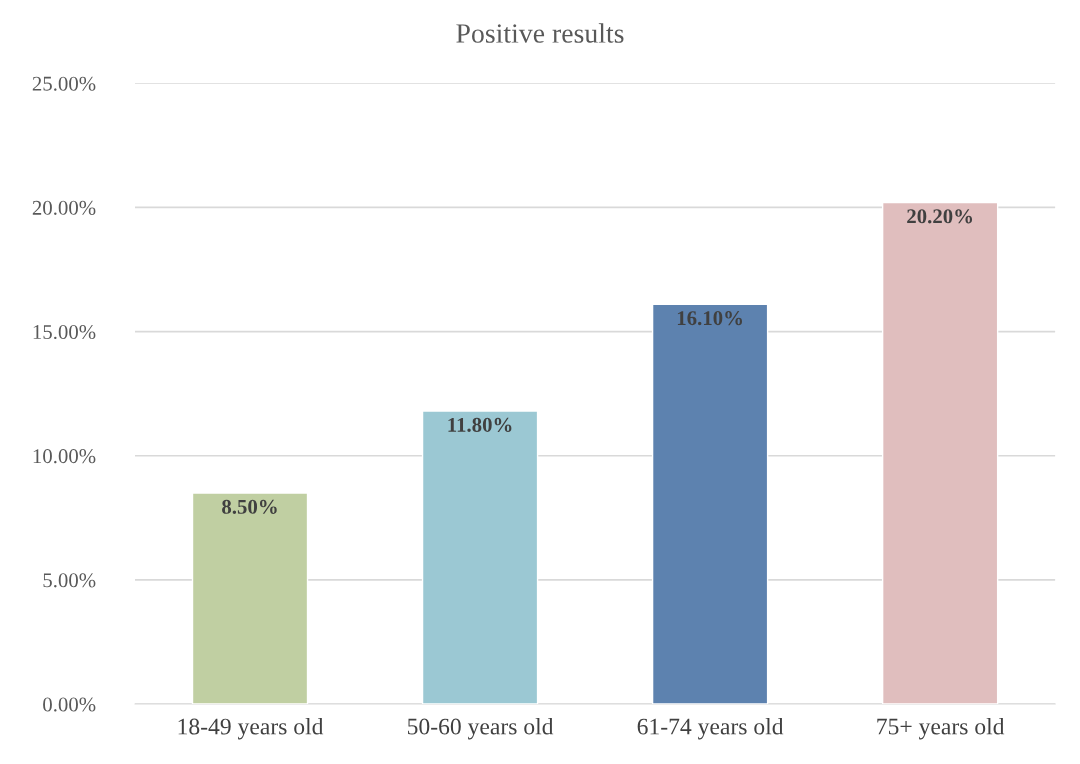 The width and height of the screenshot is (1080, 764). I want to click on y-tick-label: 5.00%, so click(69, 580).